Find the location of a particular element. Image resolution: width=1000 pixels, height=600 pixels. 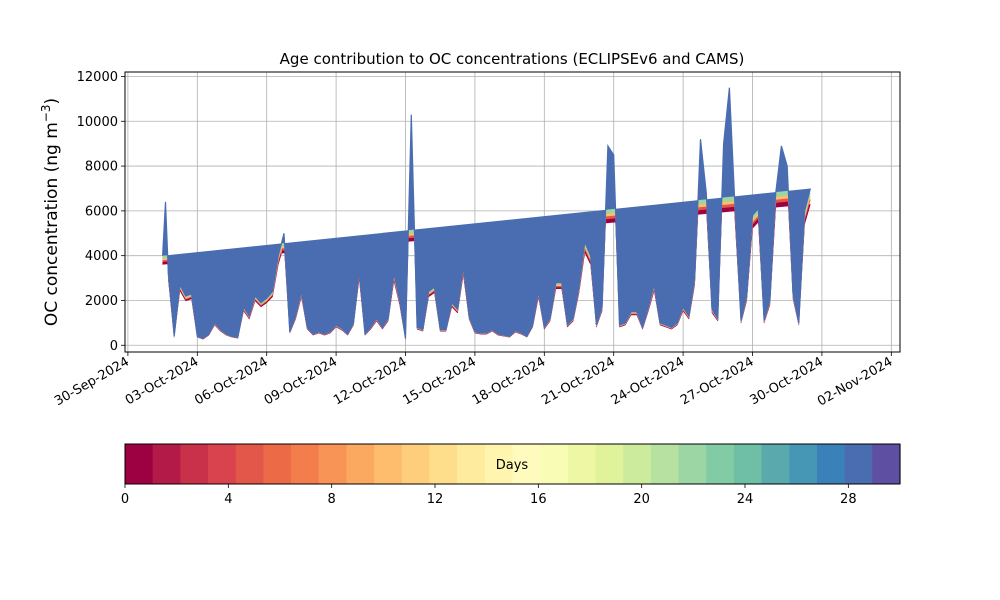

y-axis-label-exponent: −3 is located at coordinates (46, 113).